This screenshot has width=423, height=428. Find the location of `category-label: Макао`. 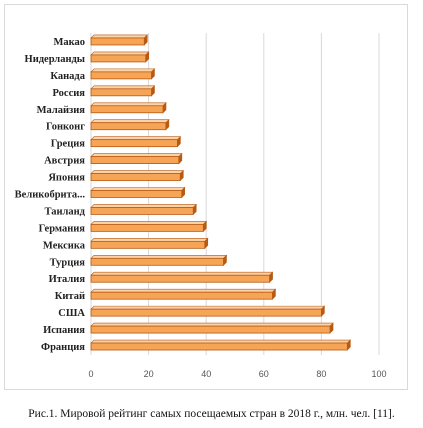

category-label: Макао is located at coordinates (69, 42).